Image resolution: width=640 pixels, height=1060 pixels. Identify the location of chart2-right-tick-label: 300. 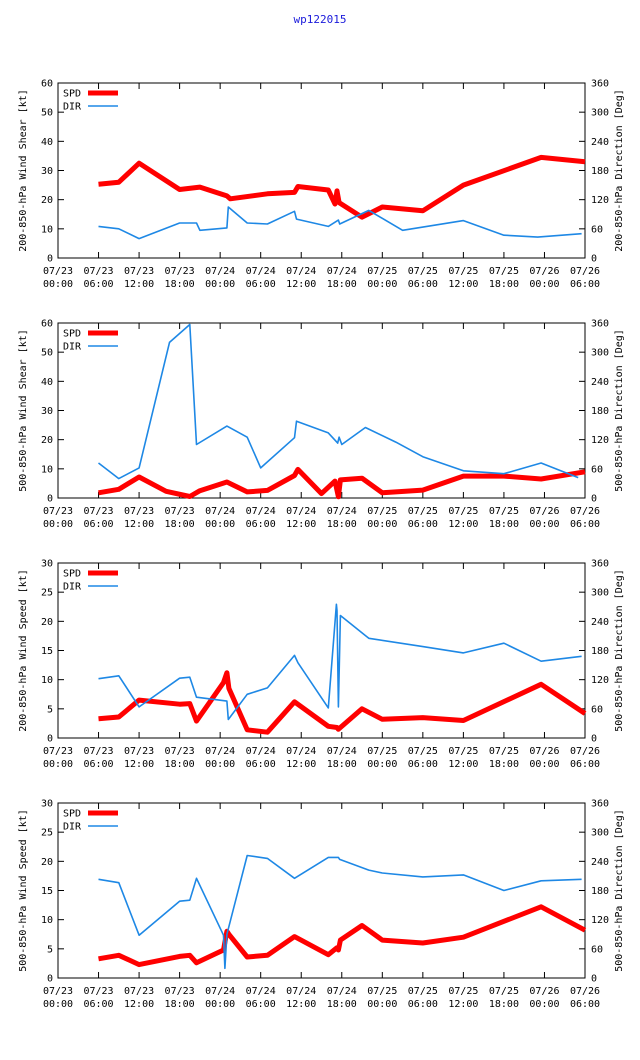
(600, 353).